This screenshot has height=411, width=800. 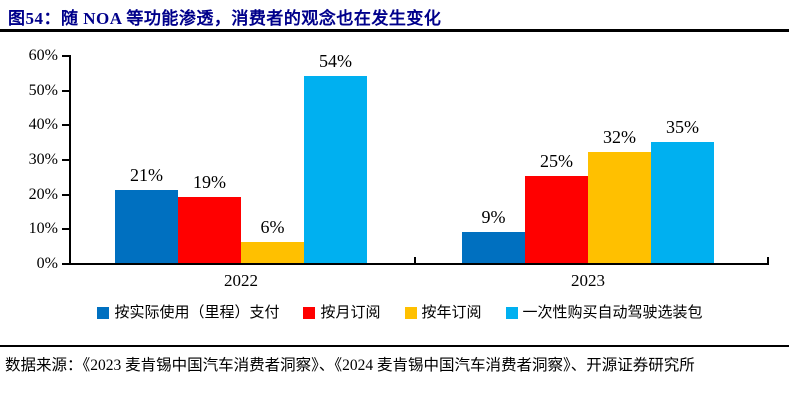 What do you see at coordinates (43, 125) in the screenshot?
I see `y-axis-tick-label: 40%` at bounding box center [43, 125].